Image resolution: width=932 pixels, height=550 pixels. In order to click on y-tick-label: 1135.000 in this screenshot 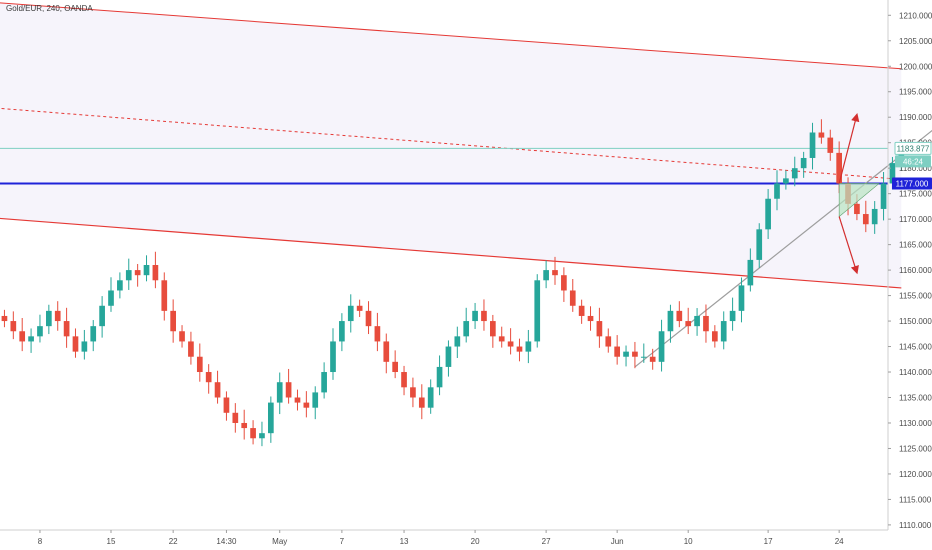, I will do `click(915, 398)`.